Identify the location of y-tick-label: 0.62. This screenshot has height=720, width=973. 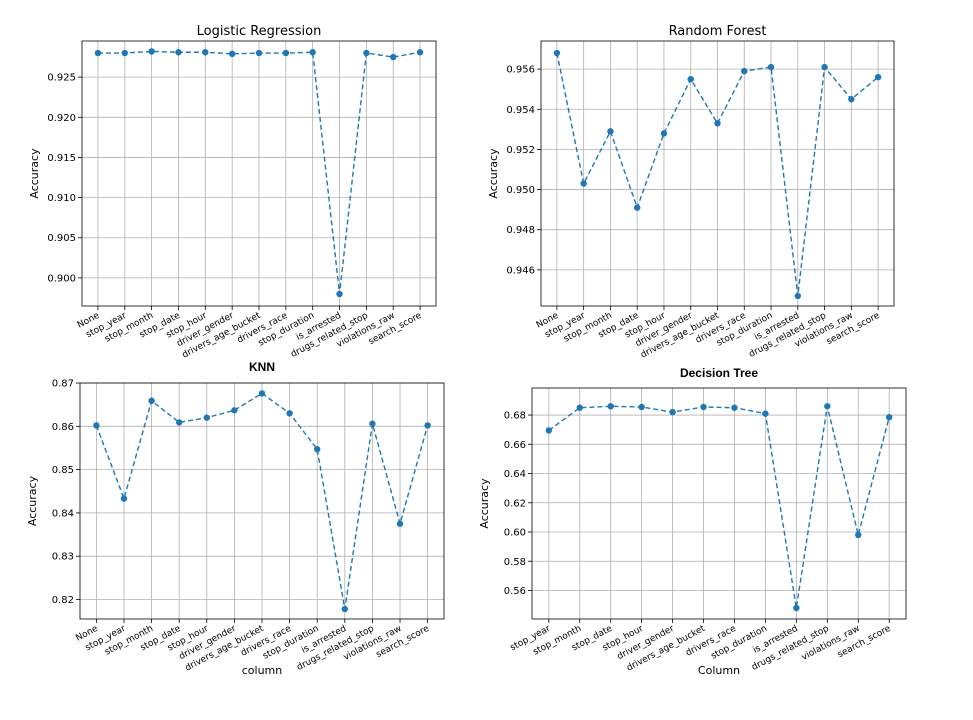
(515, 503).